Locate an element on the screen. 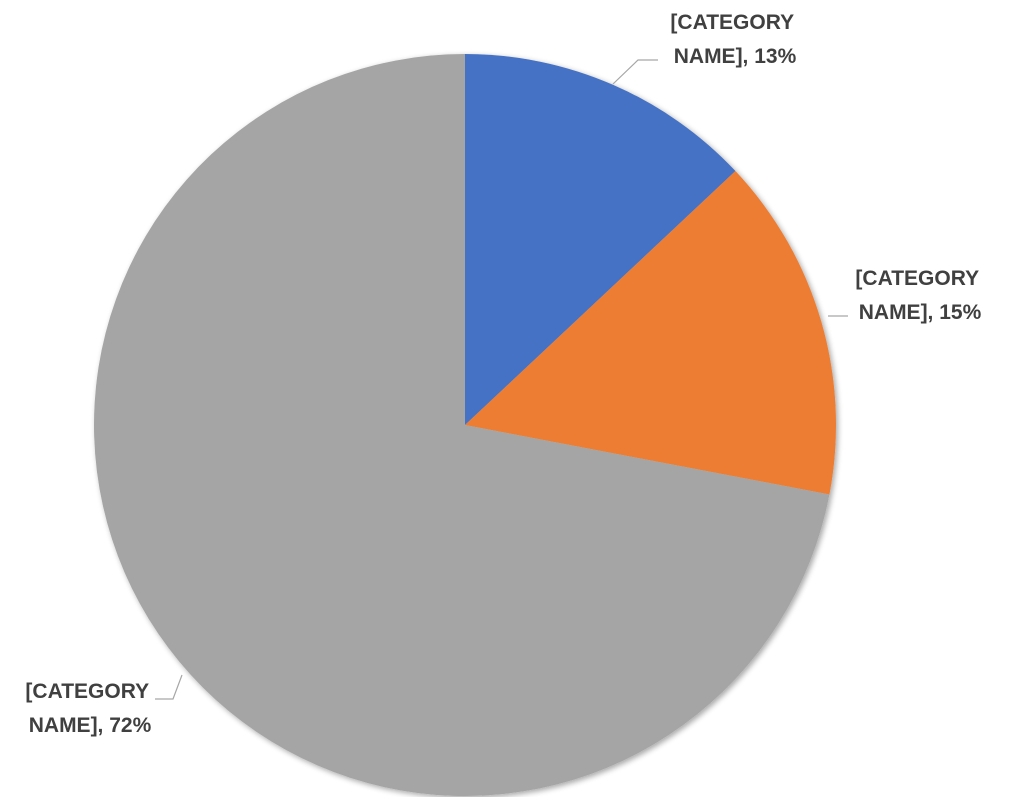 The image size is (1015, 797). data-label-slice-2-line1: [CATEGORY is located at coordinates (917, 278).